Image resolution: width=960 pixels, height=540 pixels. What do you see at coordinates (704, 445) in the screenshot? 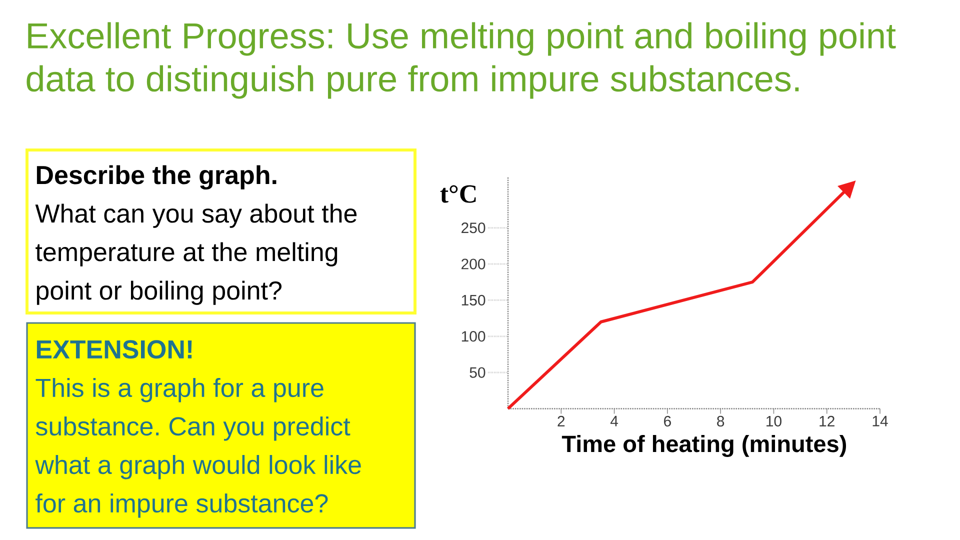
I see `x-axis-title: Time of heating (minutes)` at bounding box center [704, 445].